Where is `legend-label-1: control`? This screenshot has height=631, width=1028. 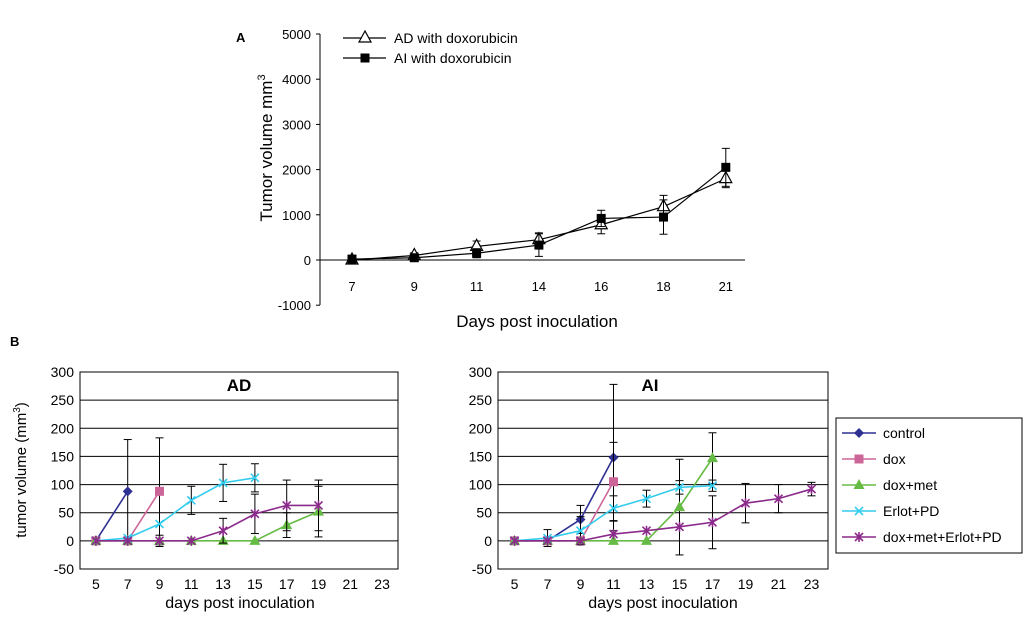
legend-label-1: control is located at coordinates (904, 433).